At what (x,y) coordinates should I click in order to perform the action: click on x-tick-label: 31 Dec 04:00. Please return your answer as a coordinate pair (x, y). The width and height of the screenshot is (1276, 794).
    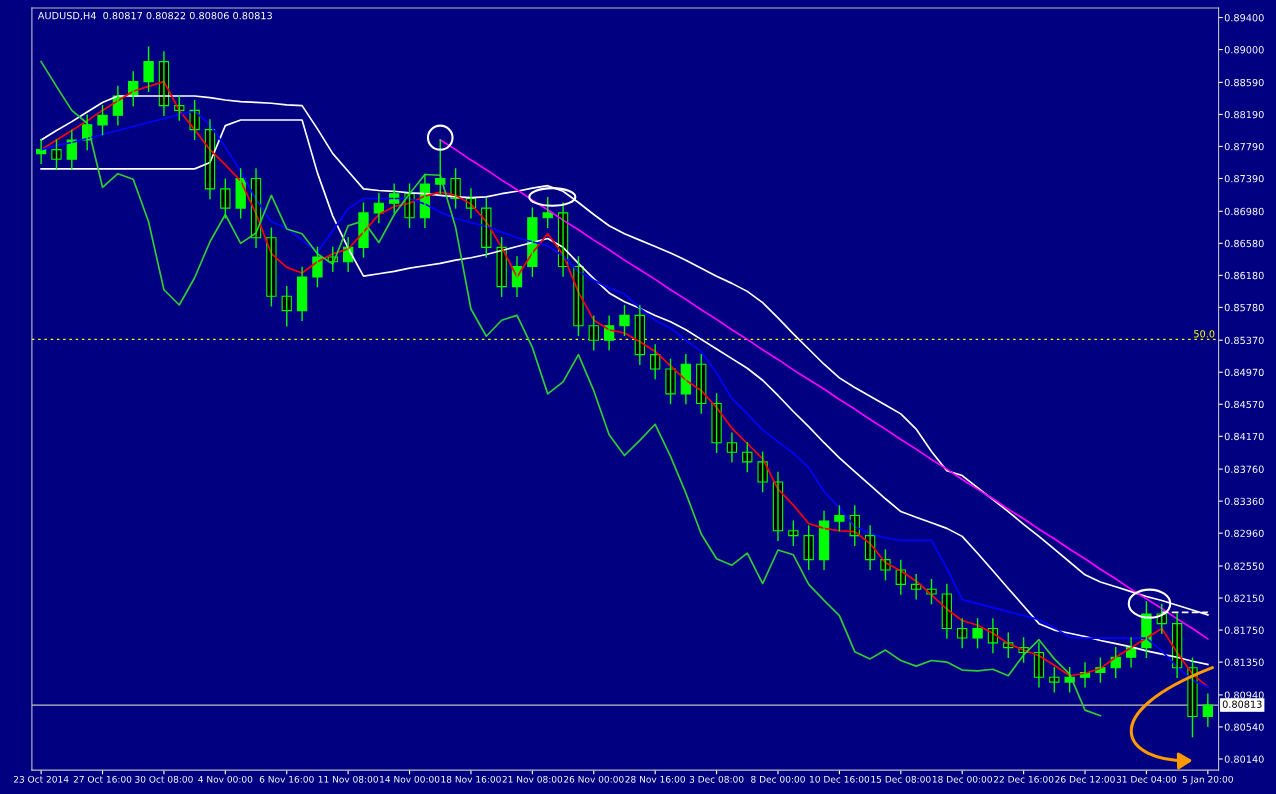
    Looking at the image, I should click on (1146, 779).